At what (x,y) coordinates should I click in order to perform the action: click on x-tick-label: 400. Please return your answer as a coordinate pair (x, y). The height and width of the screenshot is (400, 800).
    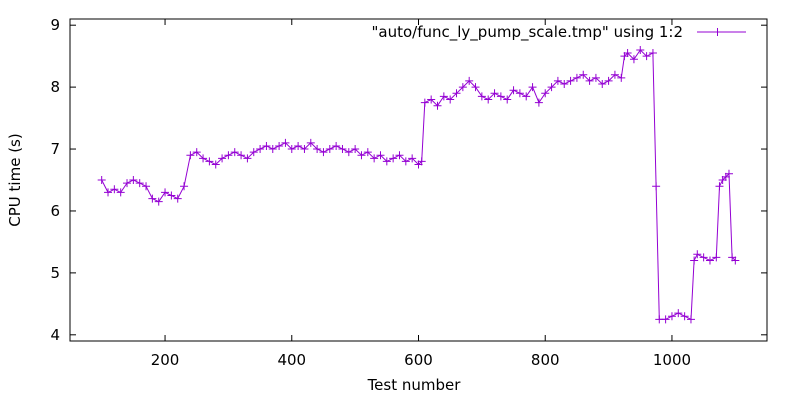
    Looking at the image, I should click on (291, 360).